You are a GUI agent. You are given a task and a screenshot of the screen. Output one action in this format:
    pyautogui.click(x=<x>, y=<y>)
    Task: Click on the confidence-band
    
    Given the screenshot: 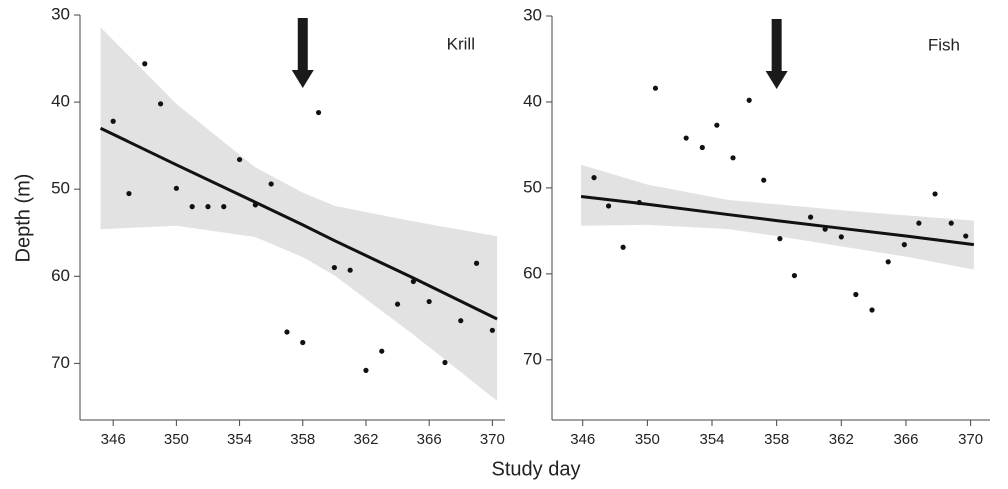 What is the action you would take?
    pyautogui.click(x=777, y=217)
    